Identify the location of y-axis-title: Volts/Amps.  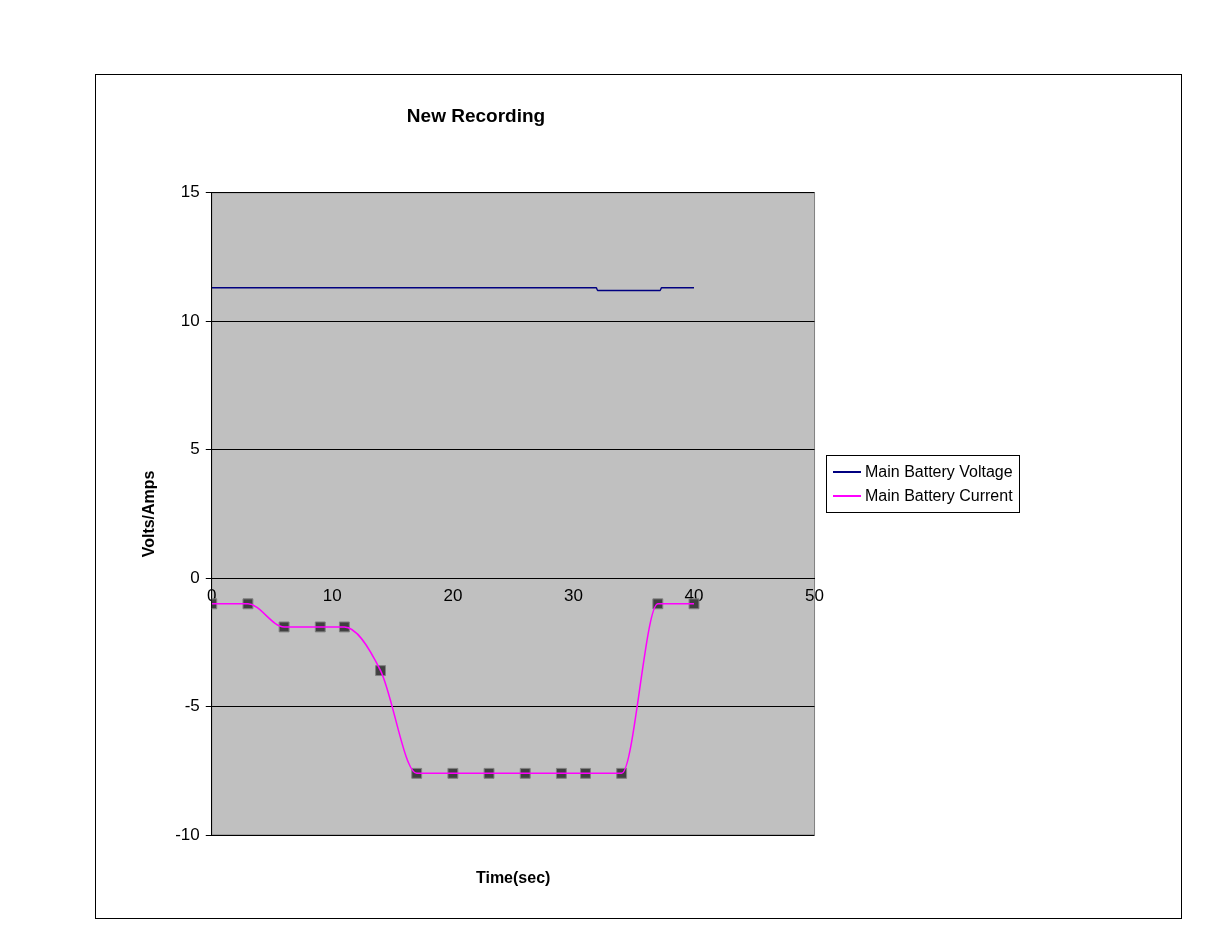
(149, 514).